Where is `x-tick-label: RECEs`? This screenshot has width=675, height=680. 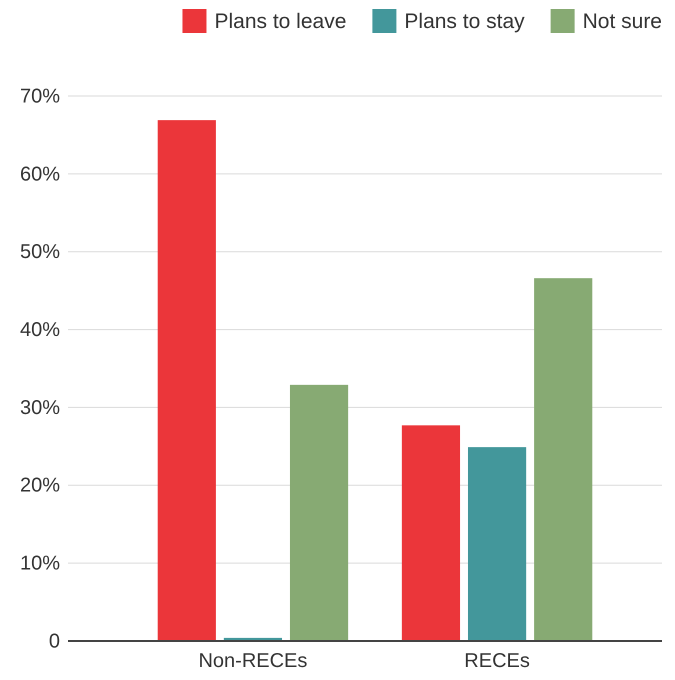
x-tick-label: RECEs is located at coordinates (497, 661).